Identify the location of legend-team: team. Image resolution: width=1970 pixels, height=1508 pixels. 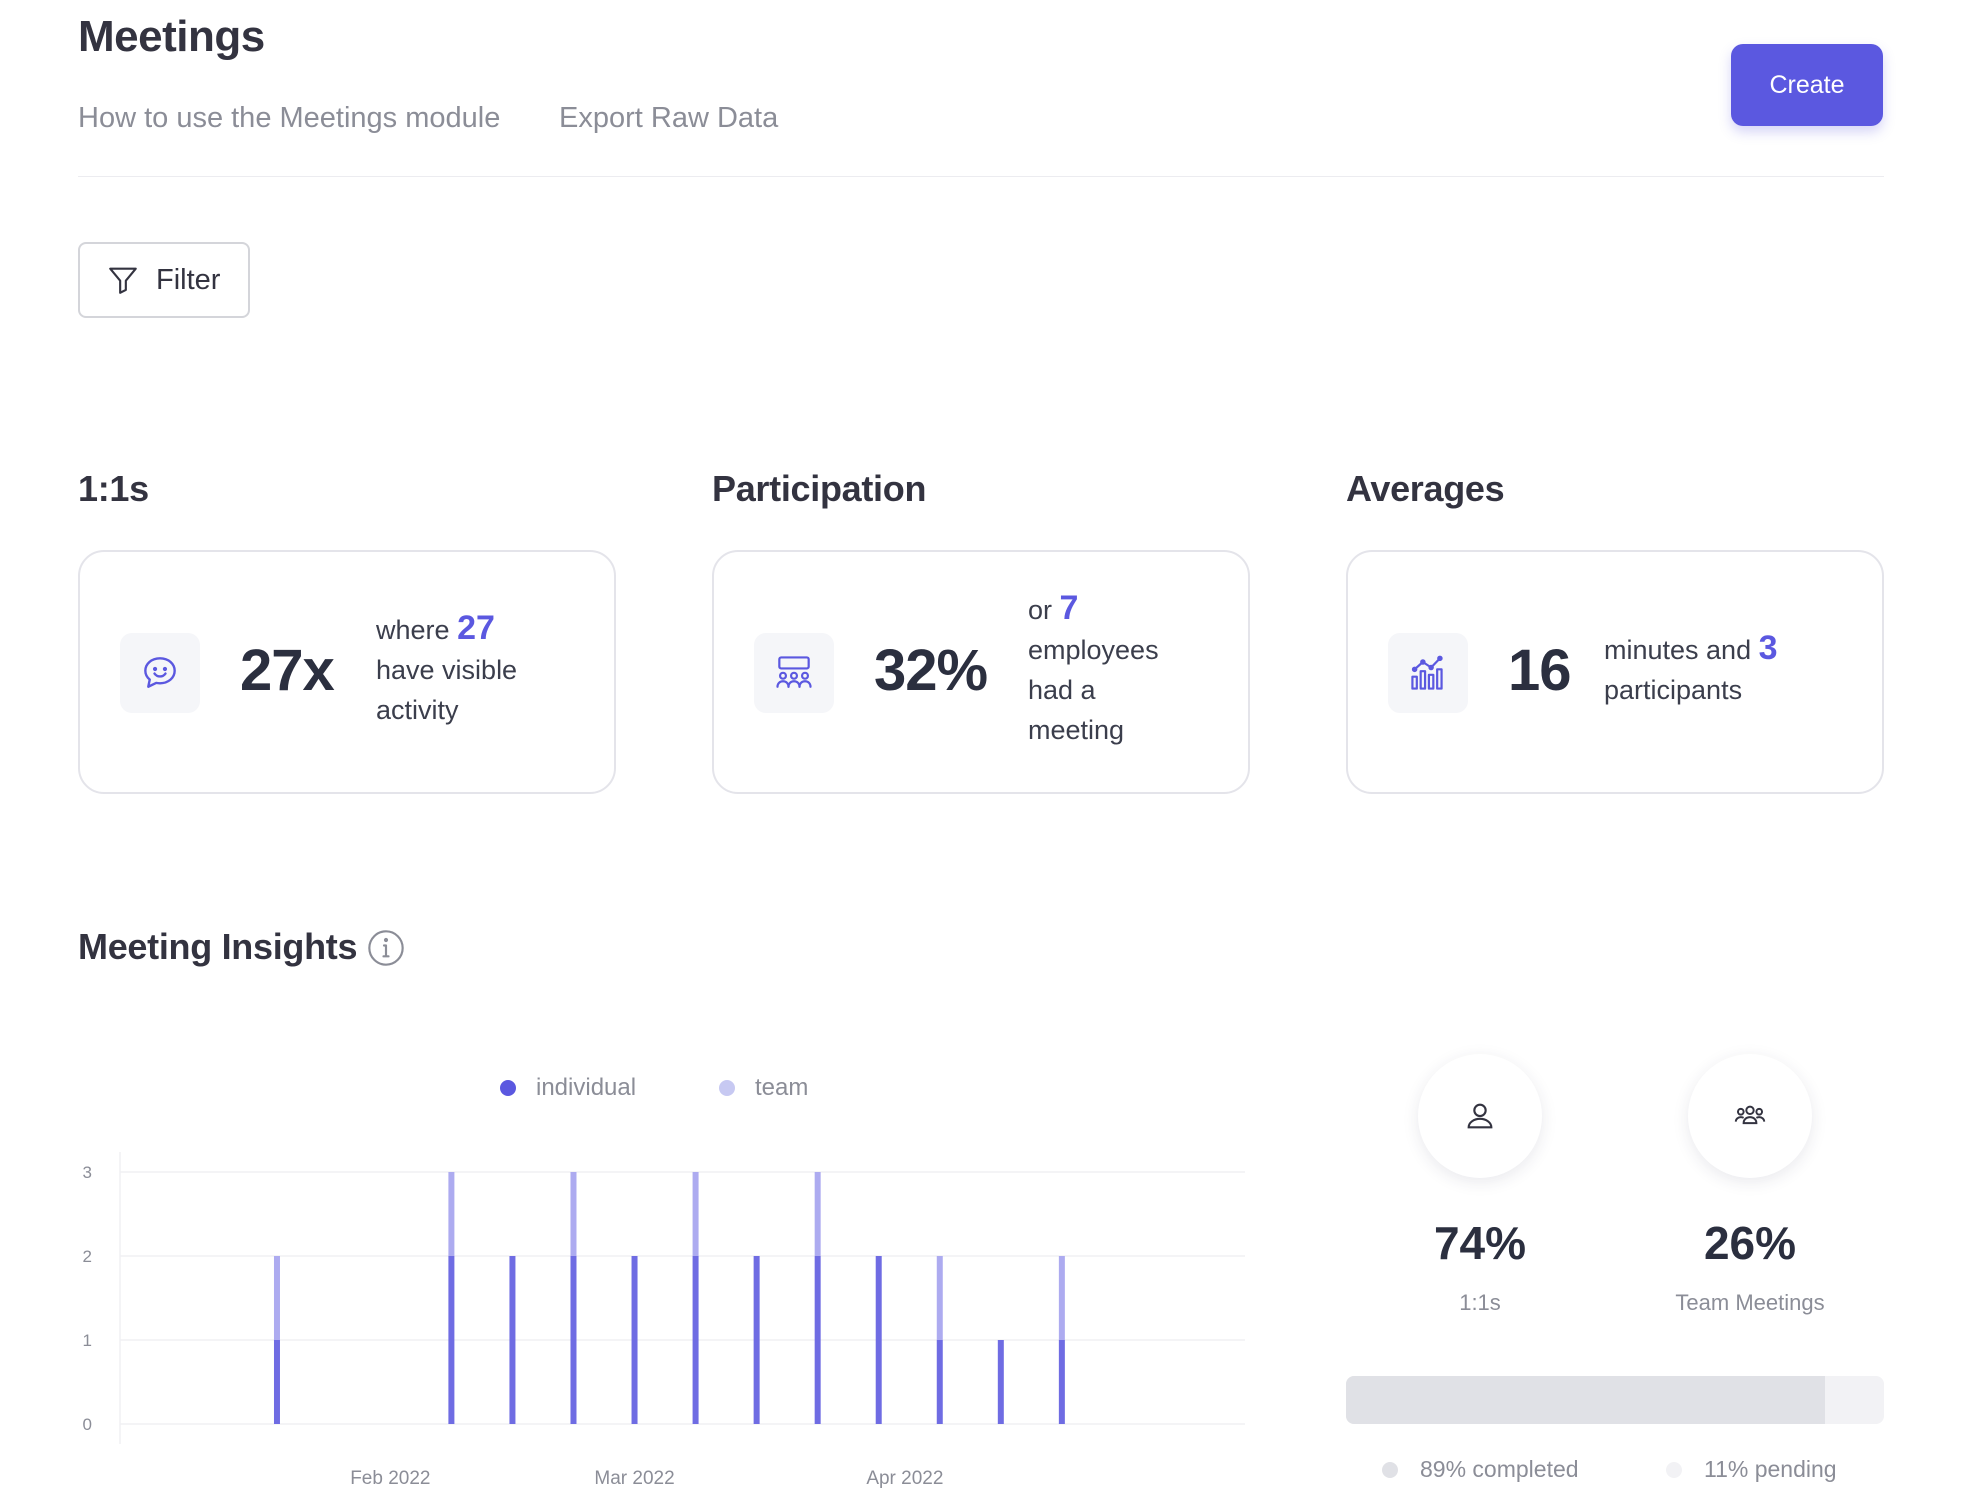
(763, 1088).